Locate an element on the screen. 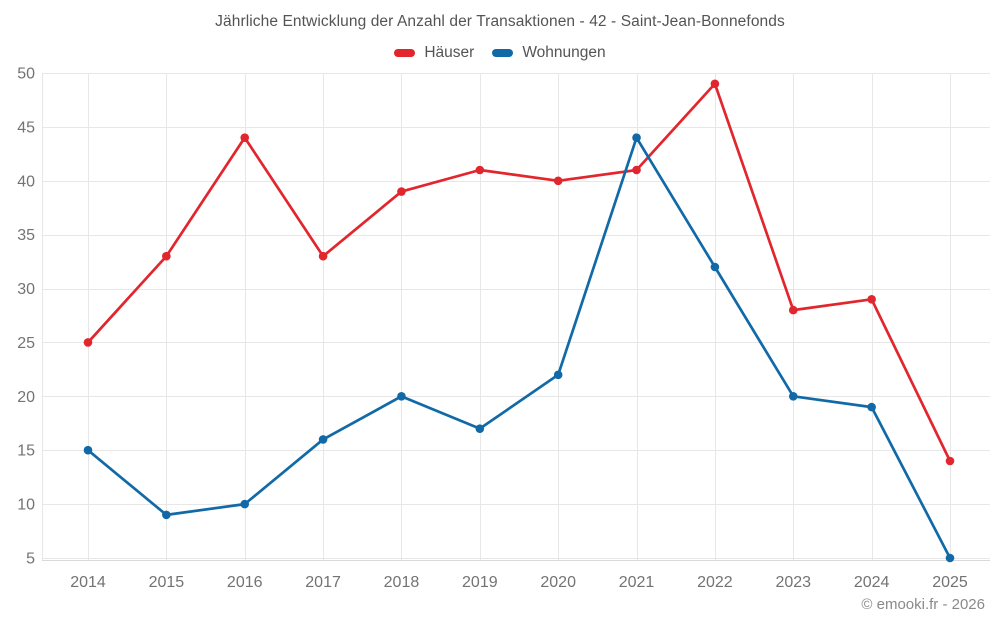 This screenshot has height=625, width=1000. x-tick-label-2017: 2017 is located at coordinates (323, 582).